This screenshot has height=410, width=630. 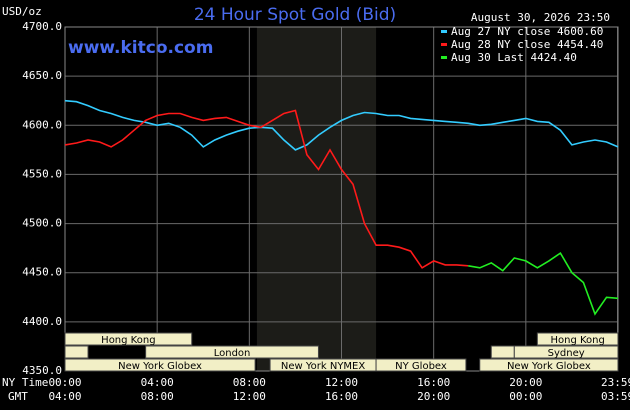 I want to click on session-label: New York NYMEX, so click(x=323, y=366).